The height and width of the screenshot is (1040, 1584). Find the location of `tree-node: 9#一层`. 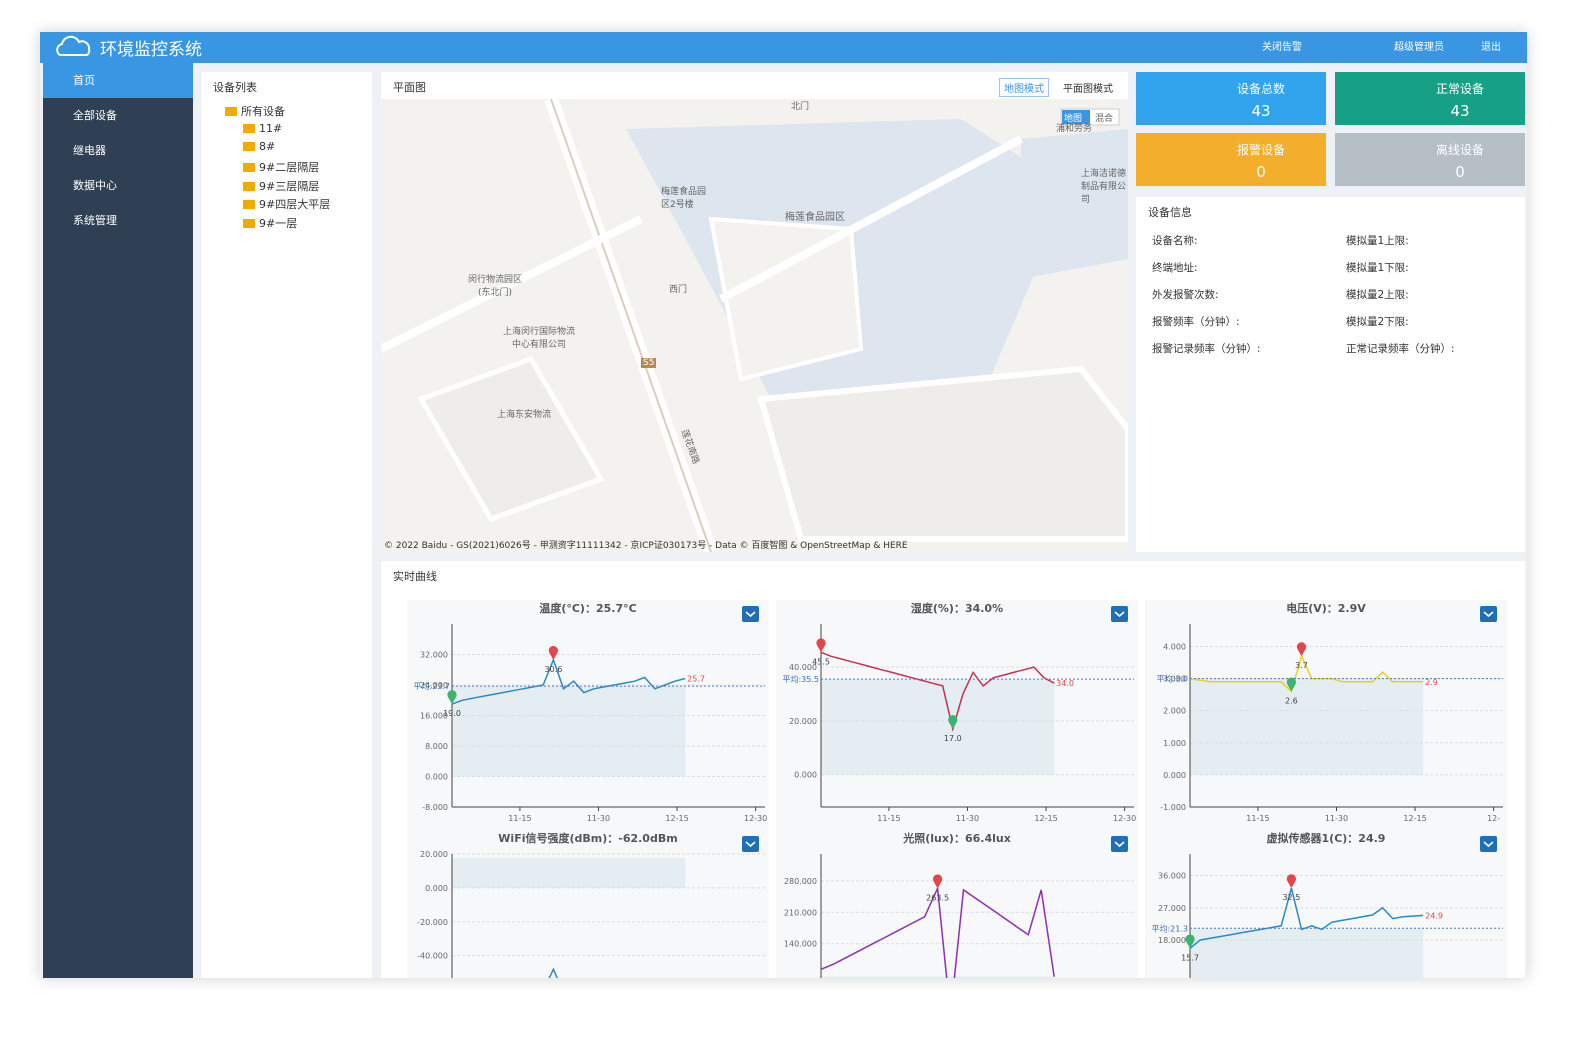

tree-node: 9#一层 is located at coordinates (270, 223).